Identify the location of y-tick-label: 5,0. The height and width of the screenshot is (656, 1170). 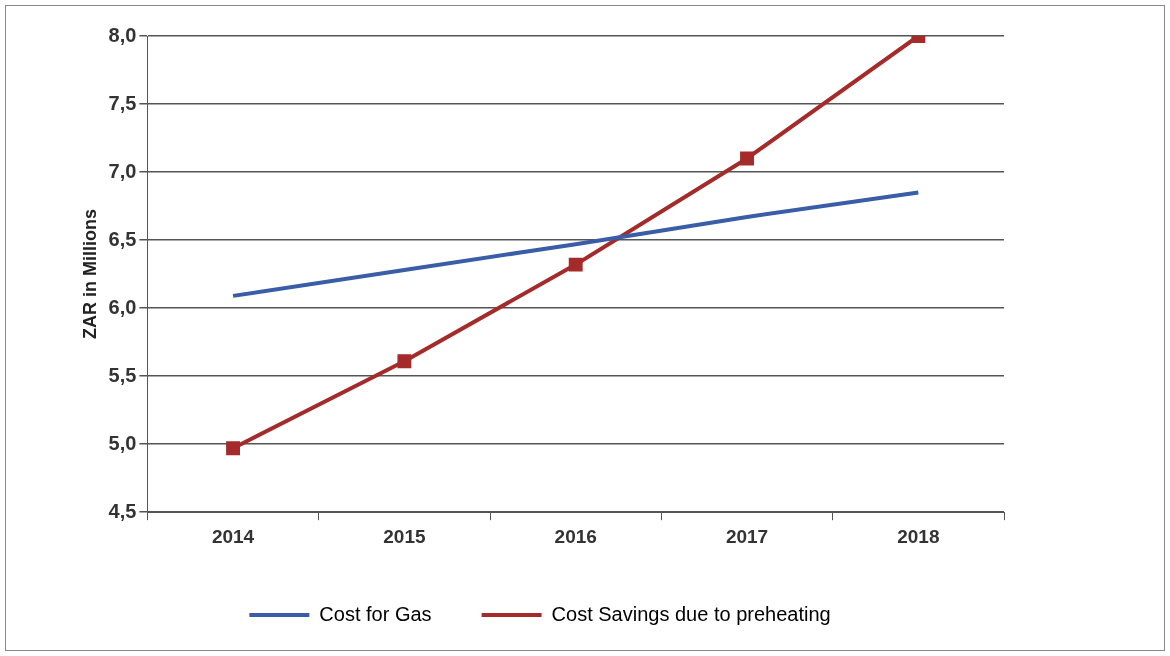
(122, 442).